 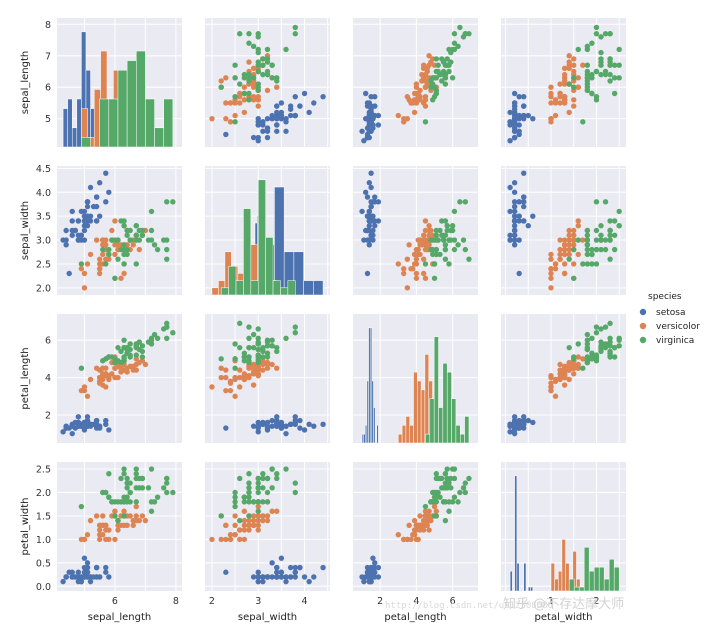 I want to click on legend-marker-versicolor, so click(x=643, y=326).